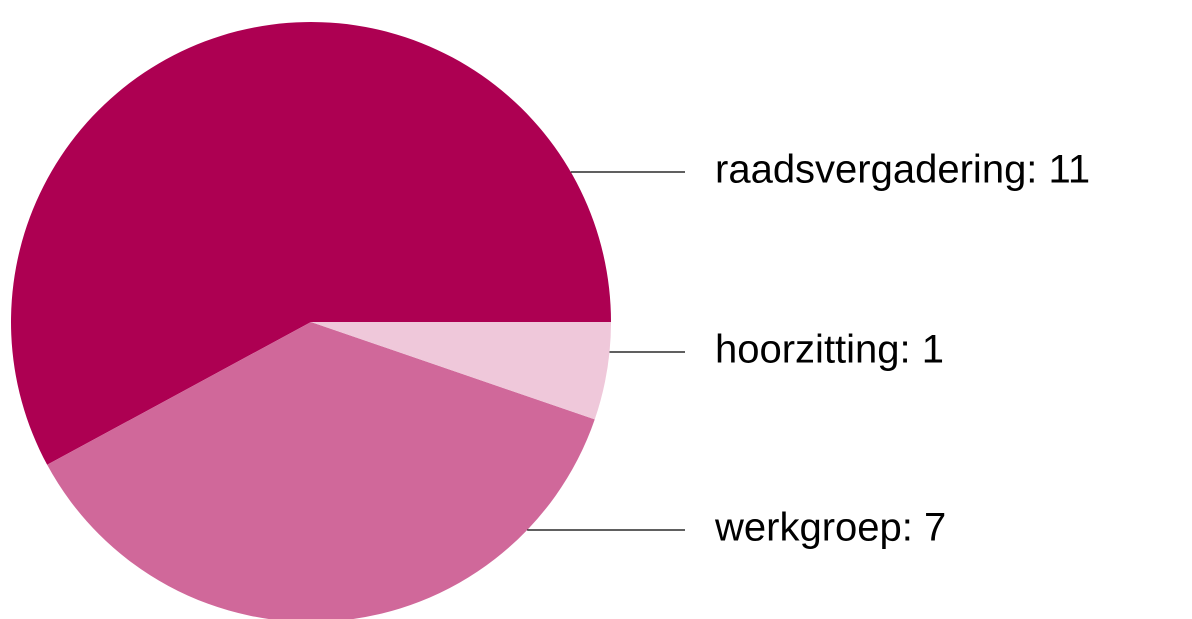  I want to click on pie-slice, so click(461, 371).